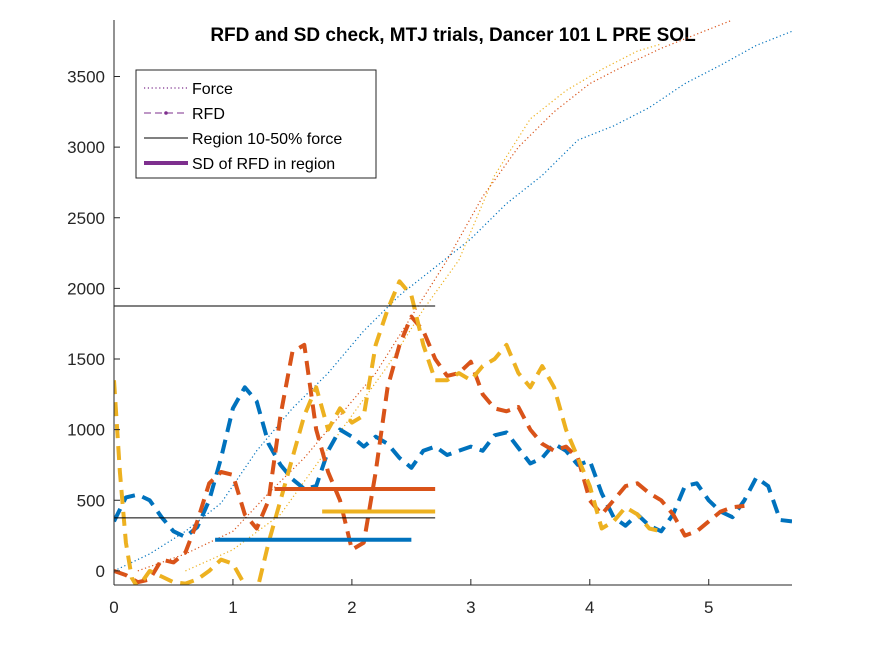 This screenshot has width=875, height=656. Describe the element at coordinates (86, 359) in the screenshot. I see `y-tick-label: 1500` at that location.